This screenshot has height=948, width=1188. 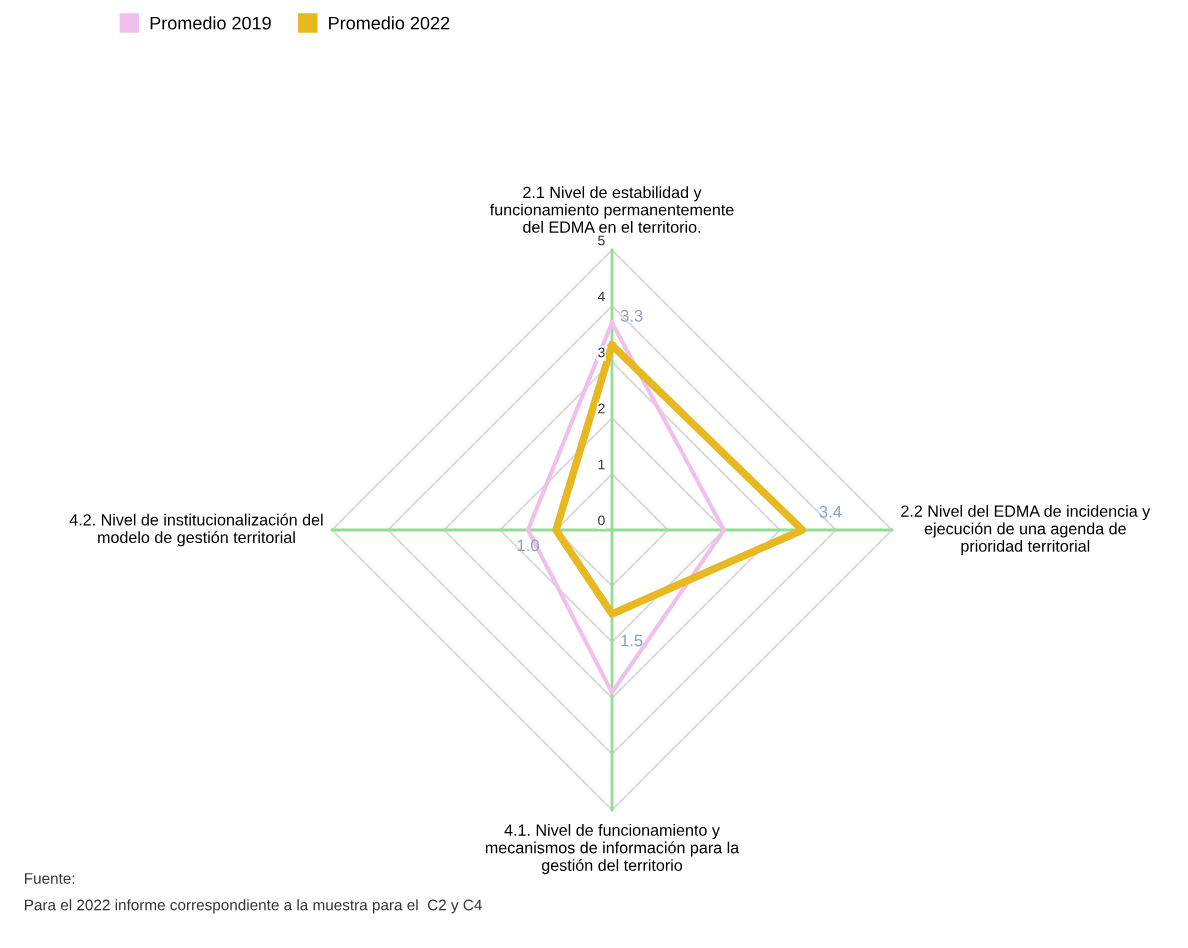 What do you see at coordinates (612, 849) in the screenshot?
I see `spoke-label: 4.1. Nivel de funcionamiento y mecanismos de información para la gestión del territorio` at bounding box center [612, 849].